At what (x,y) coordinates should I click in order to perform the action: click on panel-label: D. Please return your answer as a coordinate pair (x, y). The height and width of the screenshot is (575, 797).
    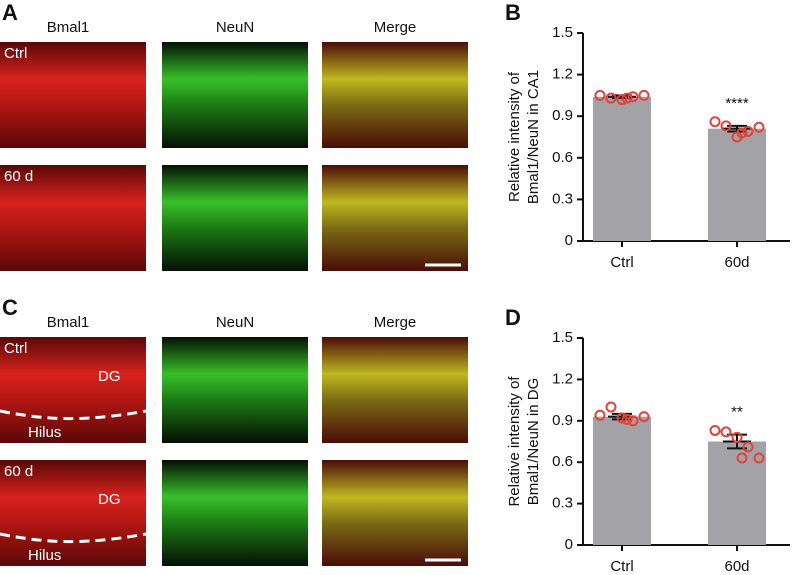
    Looking at the image, I should click on (513, 317).